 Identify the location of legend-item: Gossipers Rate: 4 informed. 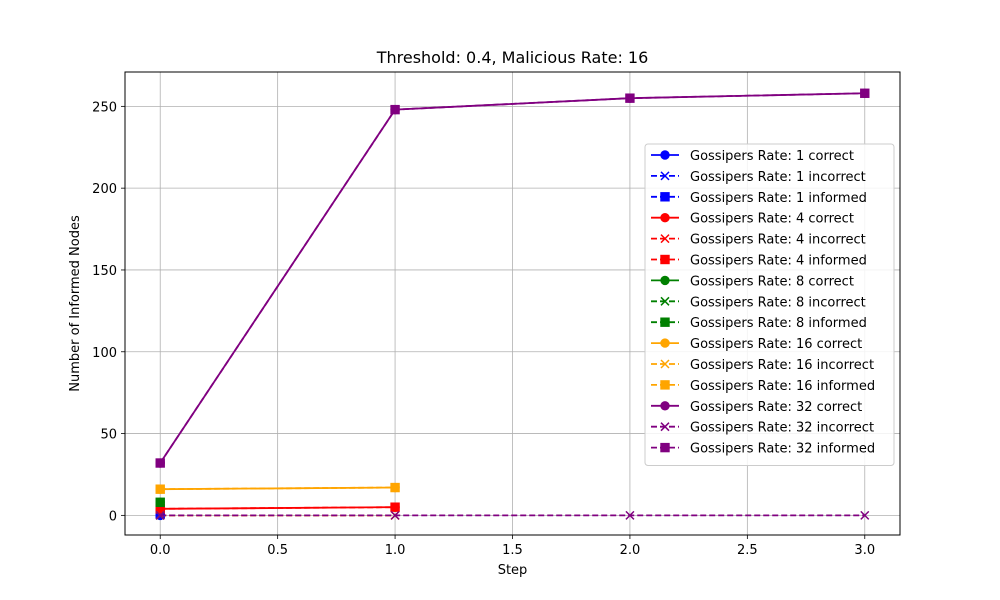
(759, 261).